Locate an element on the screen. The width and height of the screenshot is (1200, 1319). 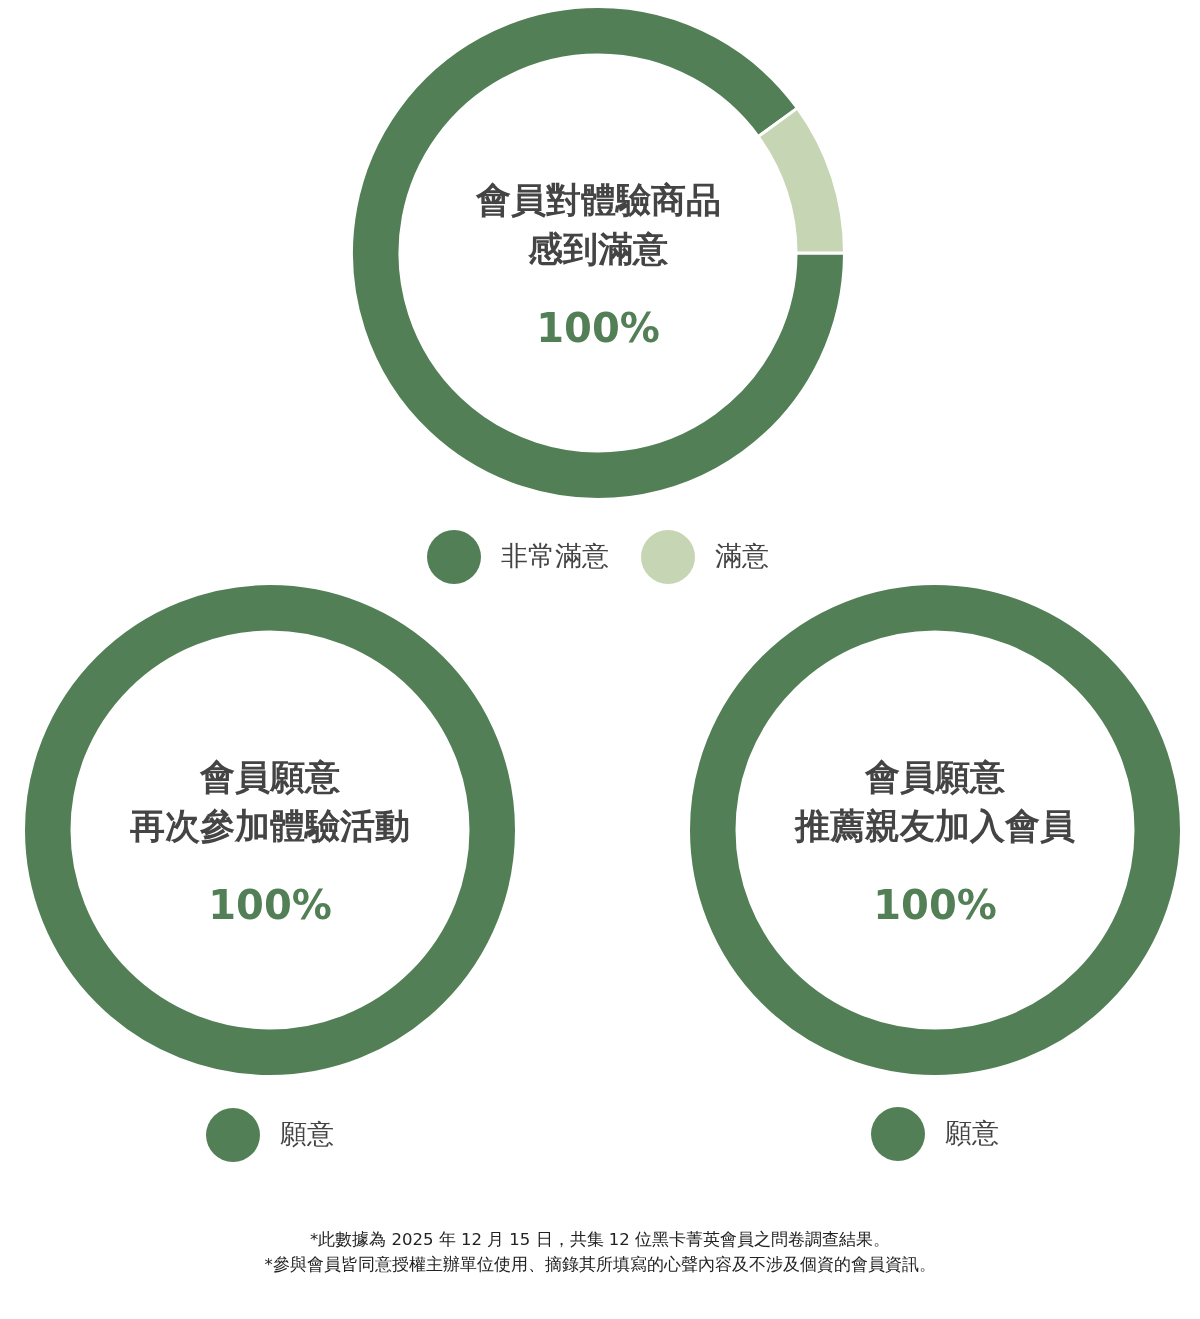
text: *參與會員皆同意授權主辦單位使用、摘錄其所填寫的心聲內容及不涉及個資的會員資訊。 is located at coordinates (600, 1264).